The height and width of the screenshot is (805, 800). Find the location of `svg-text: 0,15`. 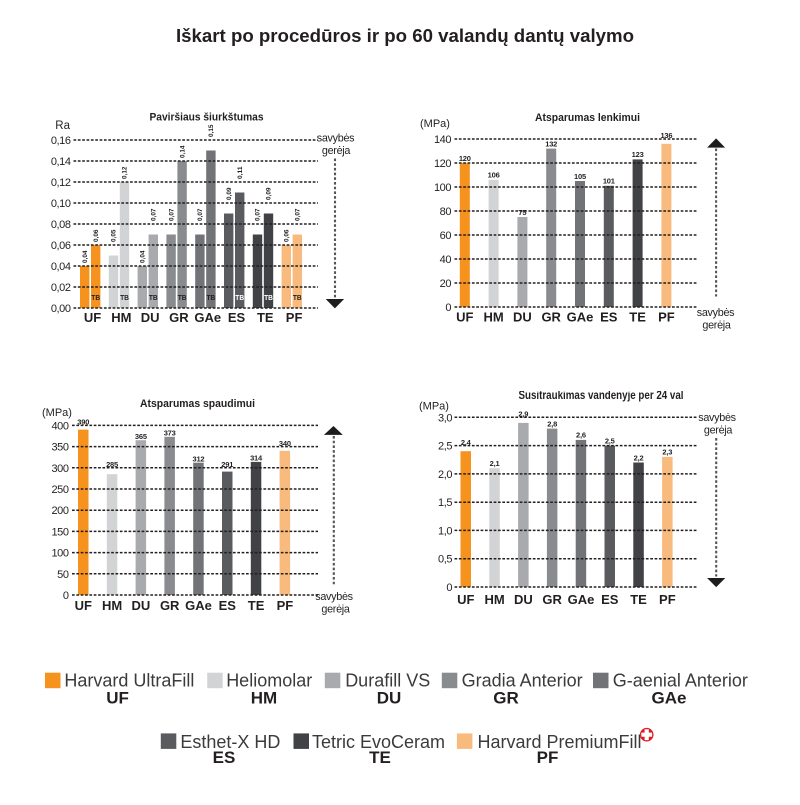

svg-text: 0,15 is located at coordinates (211, 130).